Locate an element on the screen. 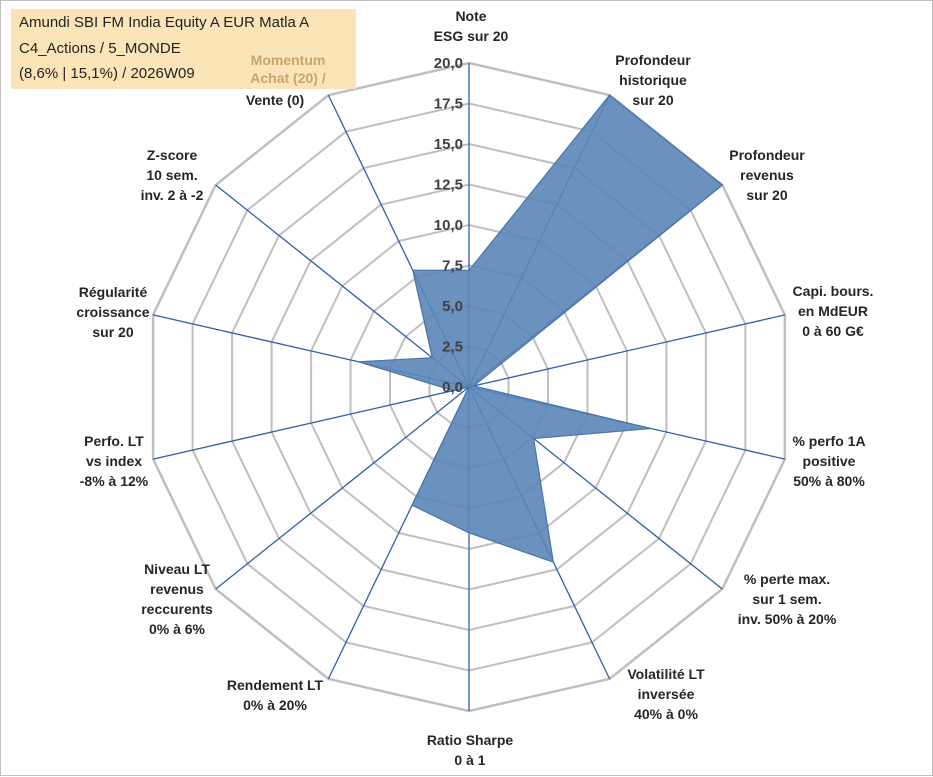 This screenshot has width=933, height=777. tick-label-7: 17,5 is located at coordinates (448, 104).